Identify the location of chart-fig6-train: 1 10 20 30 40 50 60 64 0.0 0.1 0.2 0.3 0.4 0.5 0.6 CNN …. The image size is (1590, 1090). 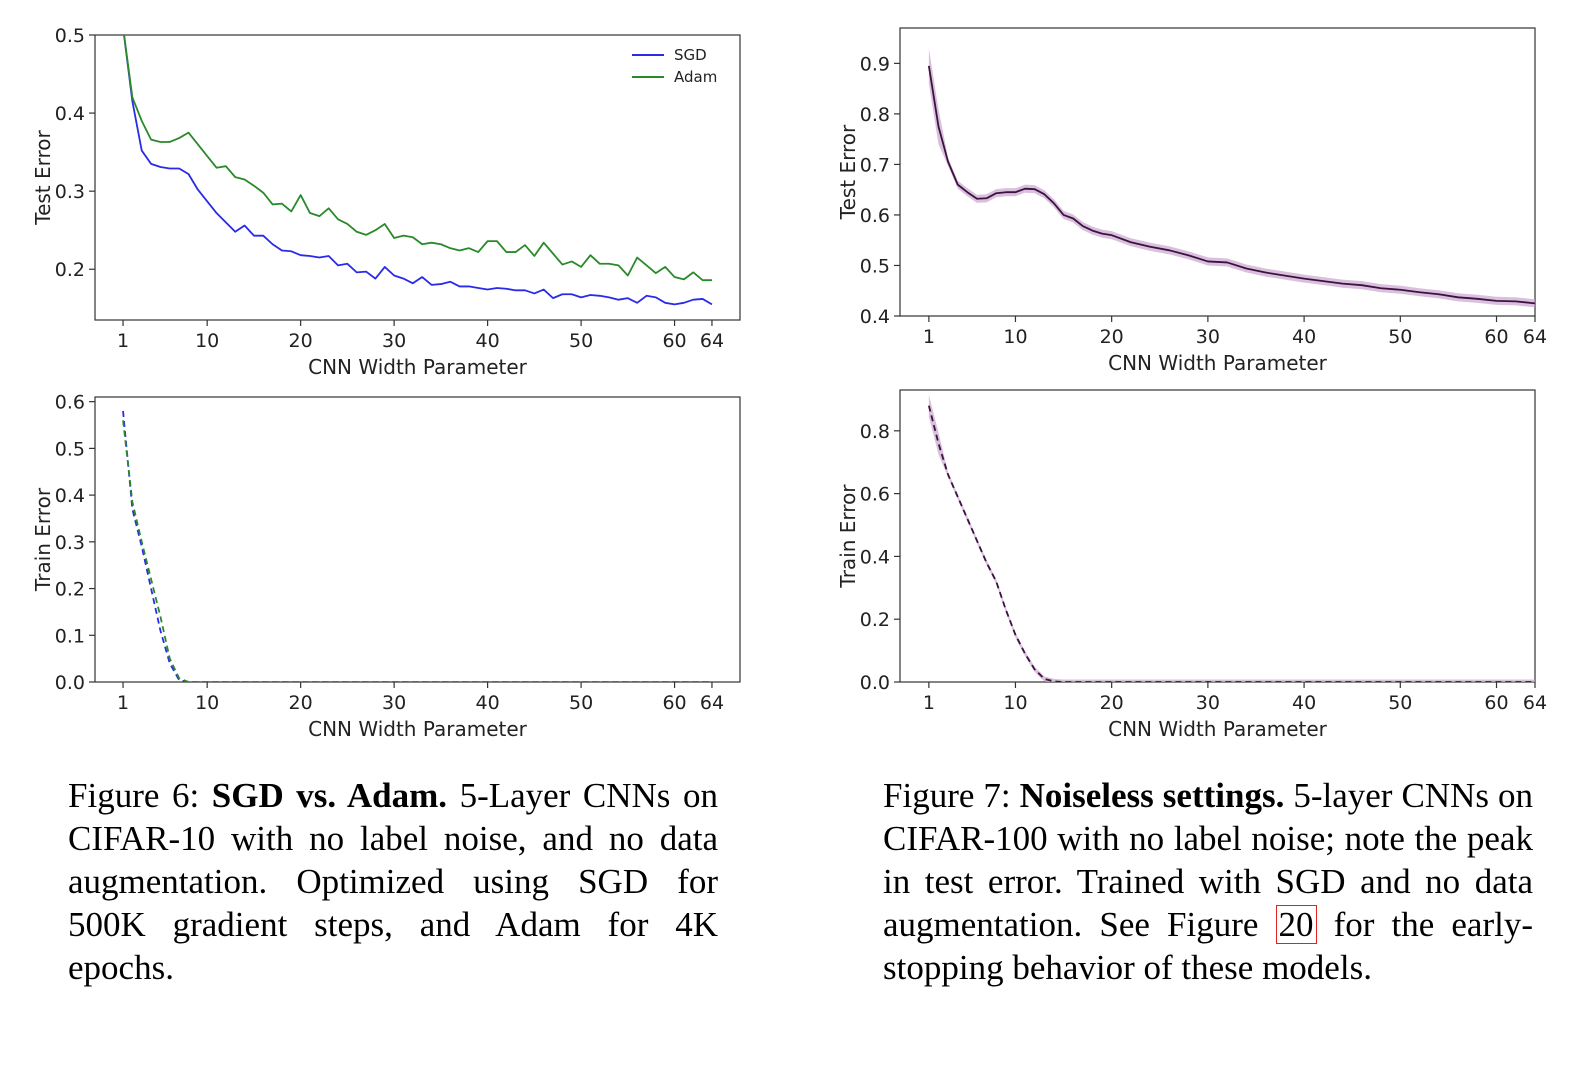
(386, 566).